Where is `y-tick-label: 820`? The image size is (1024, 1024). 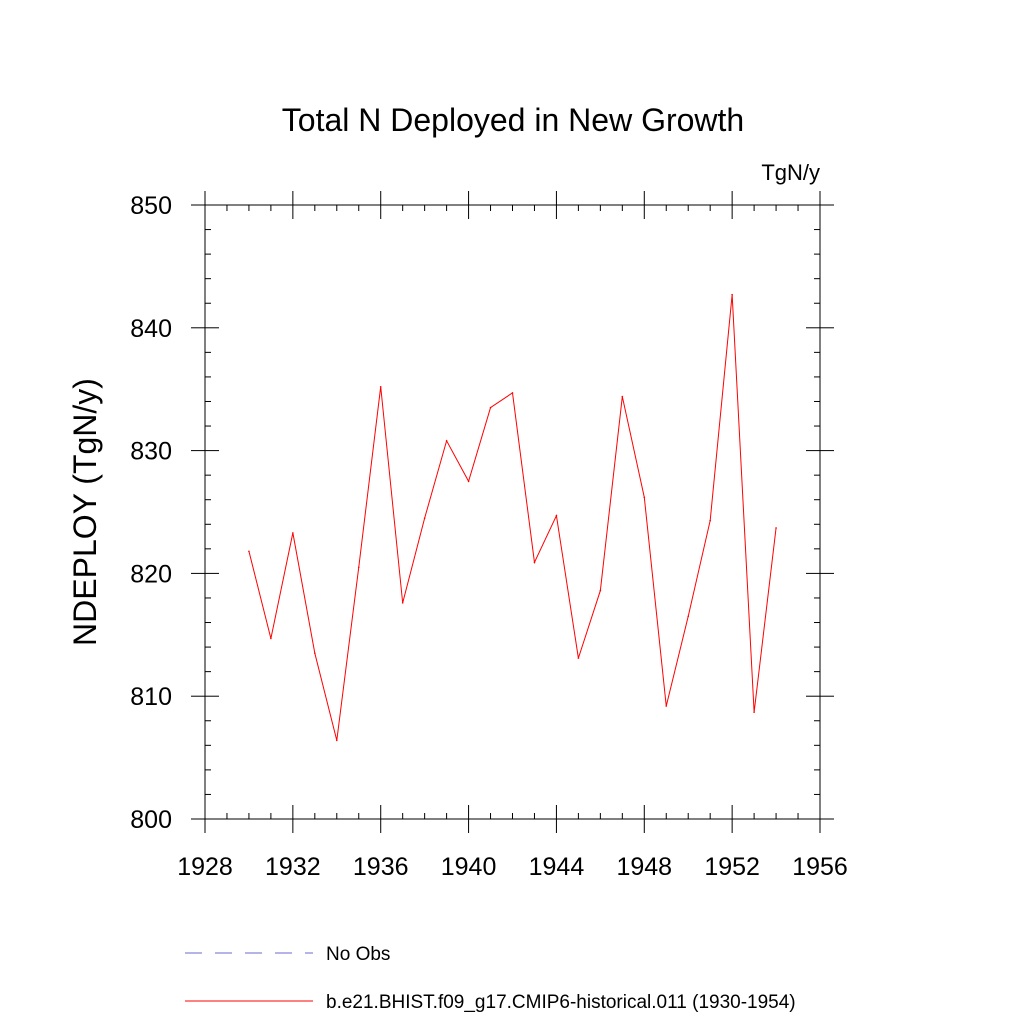
y-tick-label: 820 is located at coordinates (151, 574).